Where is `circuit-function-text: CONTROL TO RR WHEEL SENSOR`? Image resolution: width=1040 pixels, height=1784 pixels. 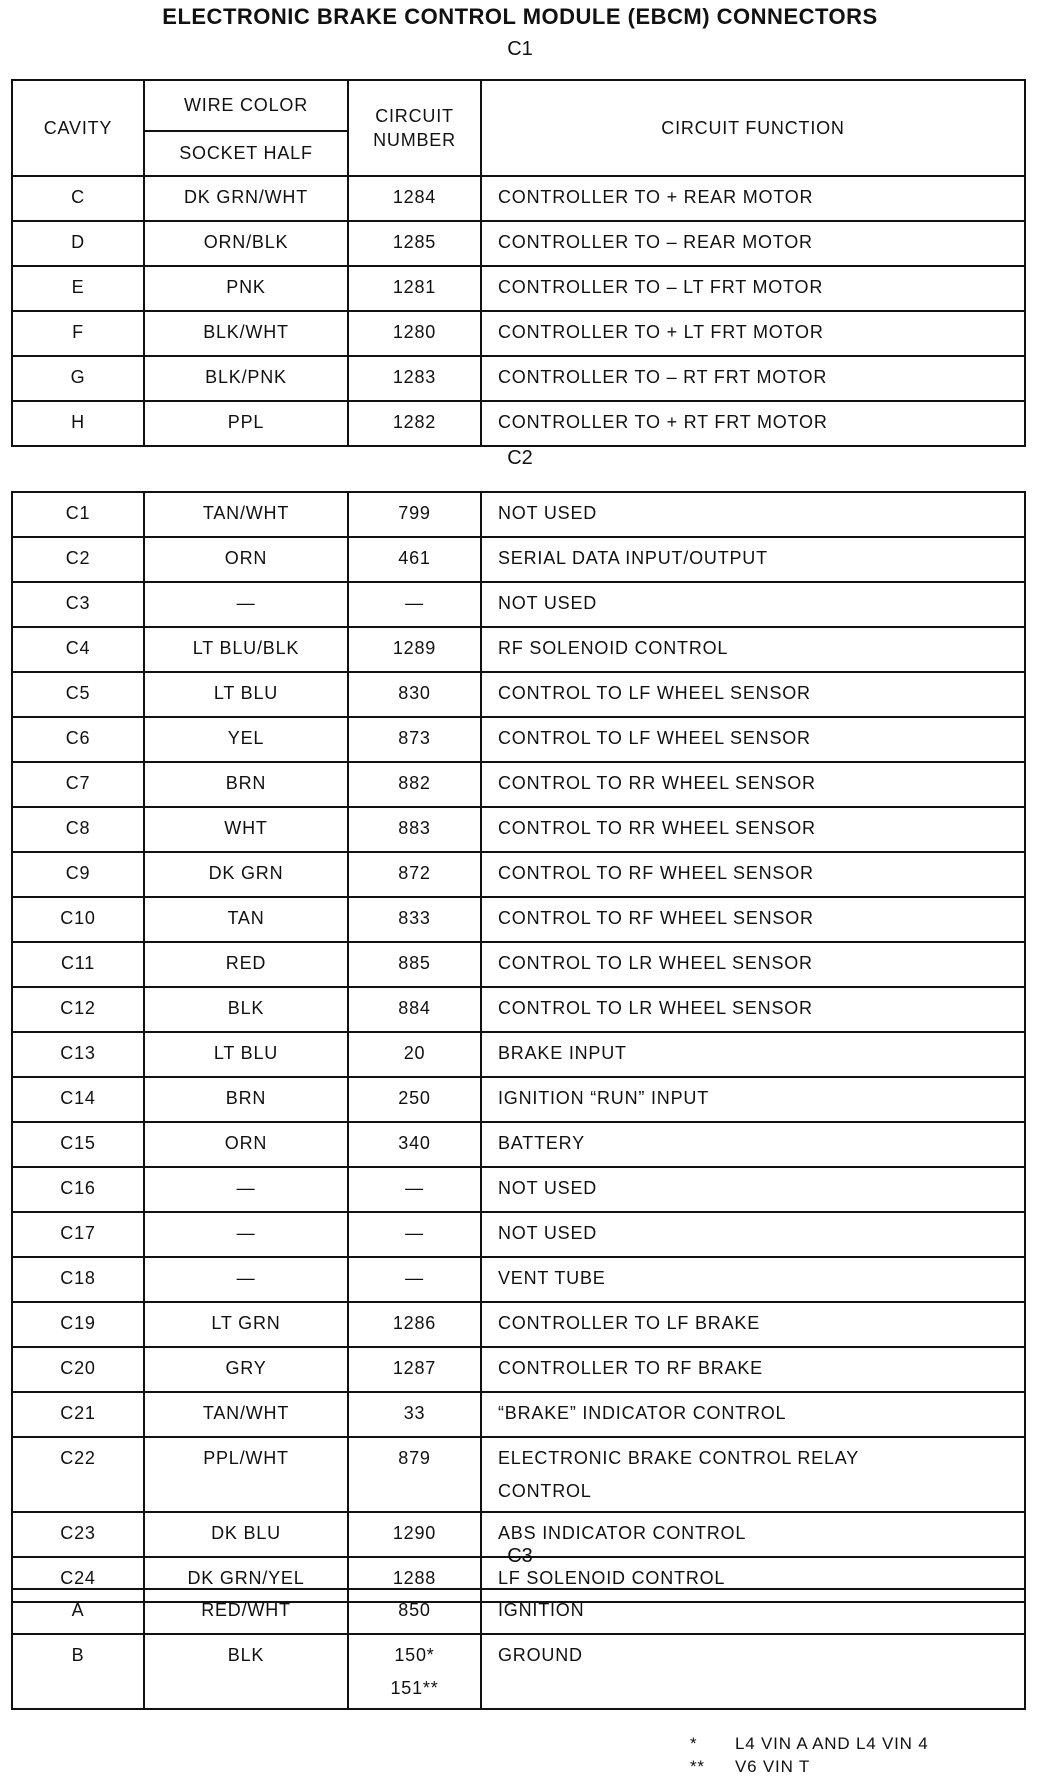
circuit-function-text: CONTROL TO RR WHEEL SENSOR is located at coordinates (657, 783).